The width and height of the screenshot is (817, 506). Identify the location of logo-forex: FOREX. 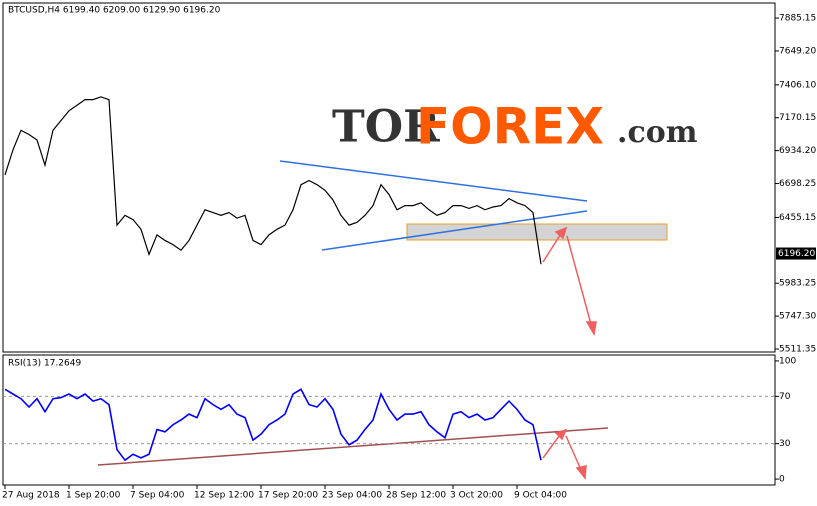
(510, 127).